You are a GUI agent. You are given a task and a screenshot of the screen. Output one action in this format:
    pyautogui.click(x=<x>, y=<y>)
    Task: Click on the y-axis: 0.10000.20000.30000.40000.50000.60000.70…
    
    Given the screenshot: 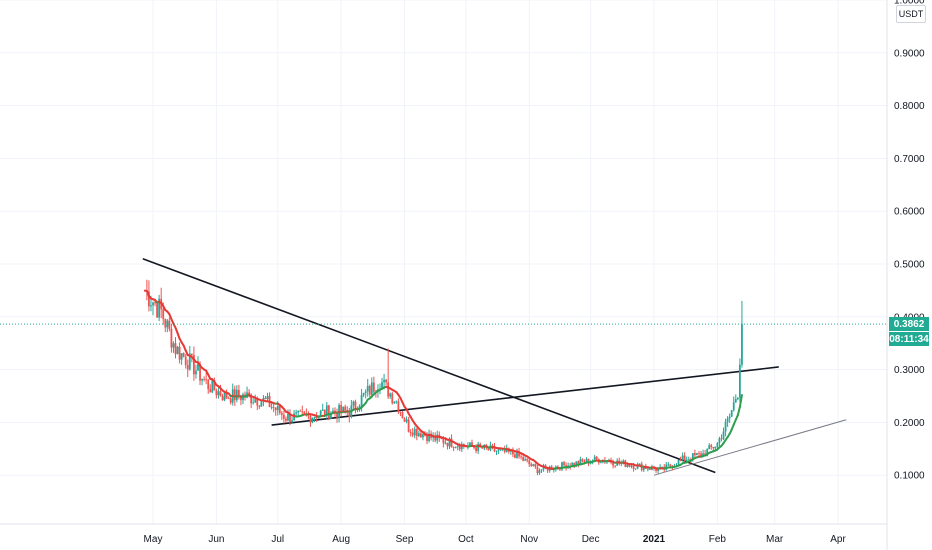 What is the action you would take?
    pyautogui.click(x=909, y=241)
    